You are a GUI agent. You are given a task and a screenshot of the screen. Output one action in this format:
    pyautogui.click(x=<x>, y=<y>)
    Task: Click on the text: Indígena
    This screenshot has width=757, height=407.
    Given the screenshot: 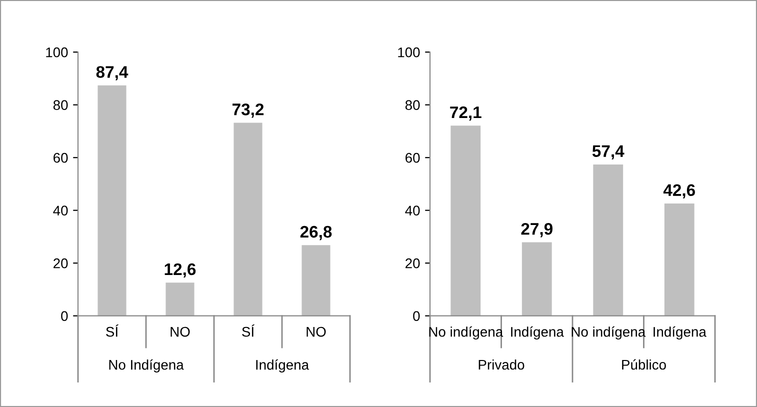 What is the action you would take?
    pyautogui.click(x=283, y=365)
    